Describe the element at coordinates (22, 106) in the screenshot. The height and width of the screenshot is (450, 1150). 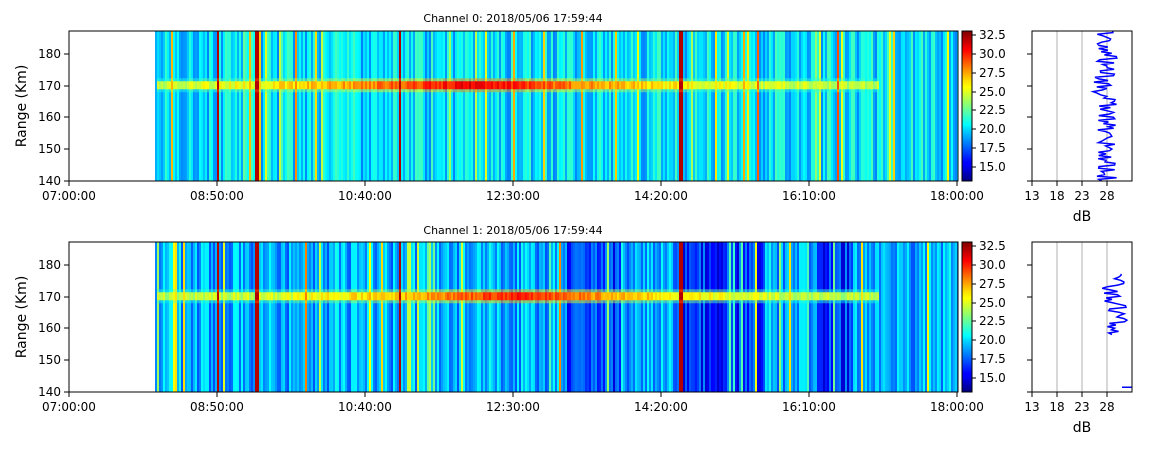
I see `y-axis-label: Range (Km)` at that location.